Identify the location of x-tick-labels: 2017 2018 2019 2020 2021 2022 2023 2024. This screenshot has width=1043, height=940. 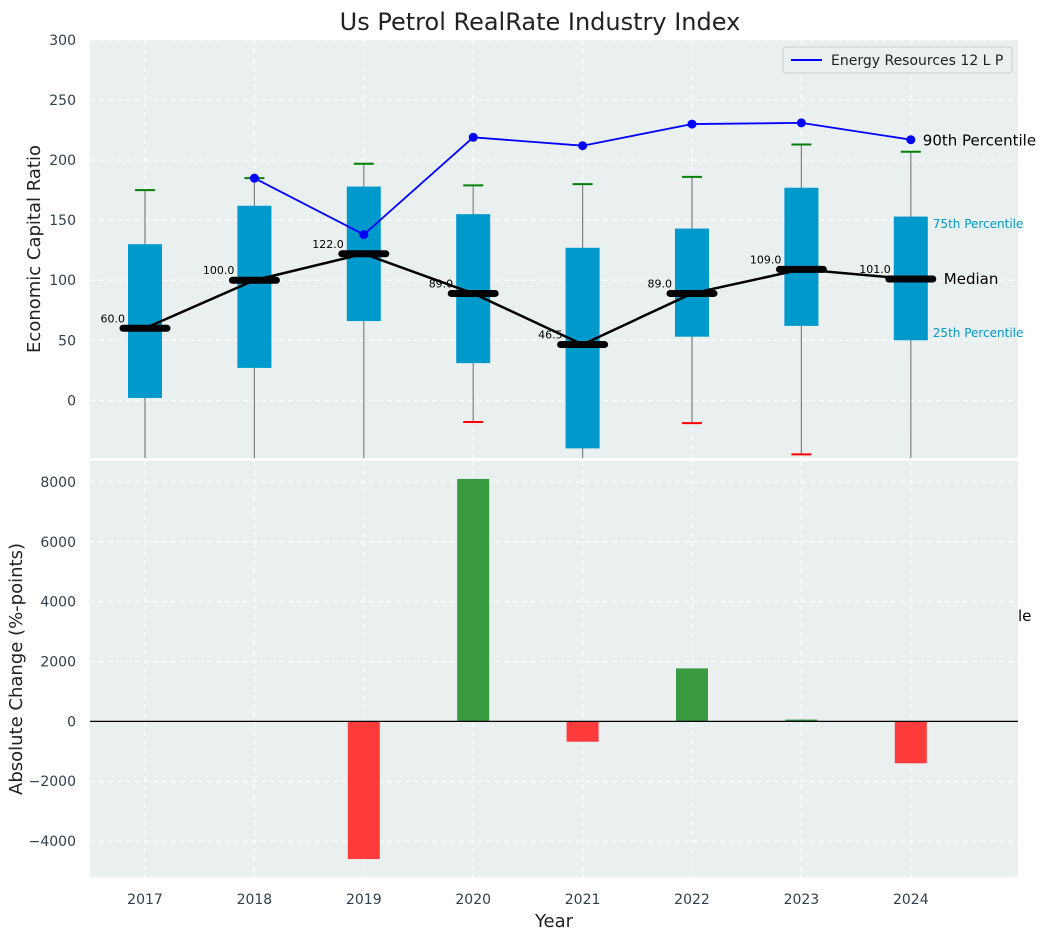
(528, 900).